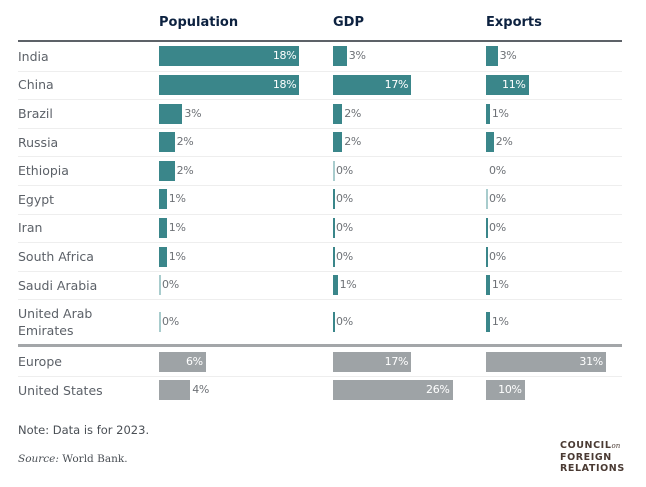 The height and width of the screenshot is (487, 646). What do you see at coordinates (586, 457) in the screenshot?
I see `logo-line-2: FOREIGN` at bounding box center [586, 457].